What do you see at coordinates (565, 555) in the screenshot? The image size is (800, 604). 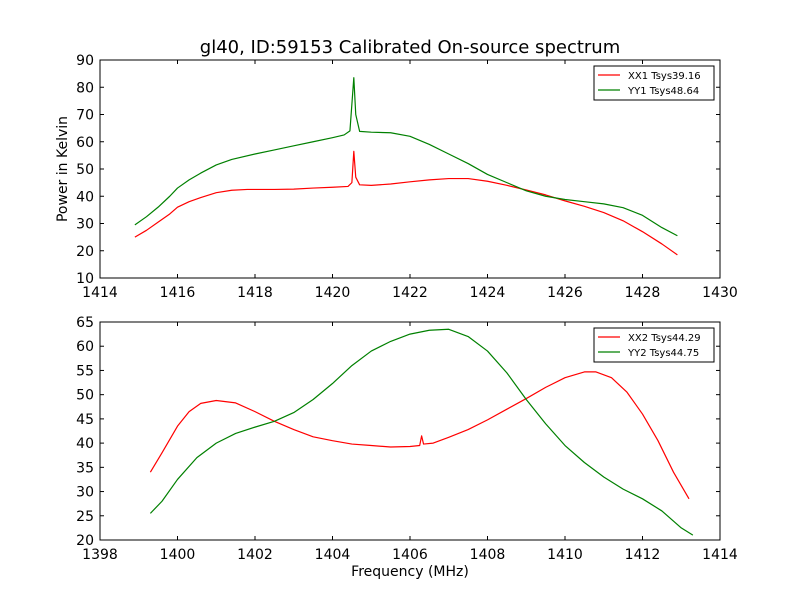 I see `x-tick-label-2-6: 1410` at bounding box center [565, 555].